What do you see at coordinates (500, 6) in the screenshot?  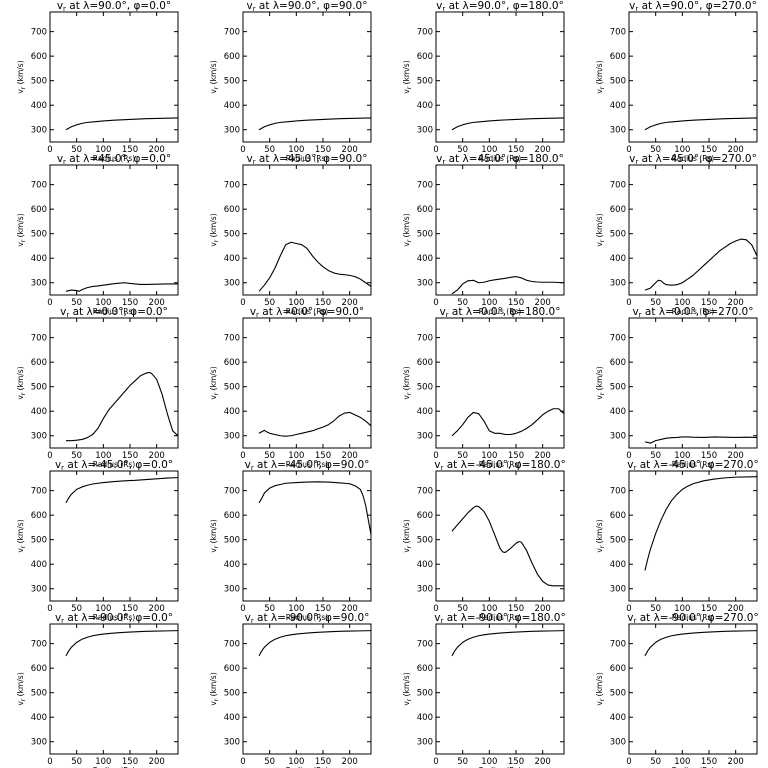 I see `chart-title: vr at λ=90.0°, φ=180.0°` at bounding box center [500, 6].